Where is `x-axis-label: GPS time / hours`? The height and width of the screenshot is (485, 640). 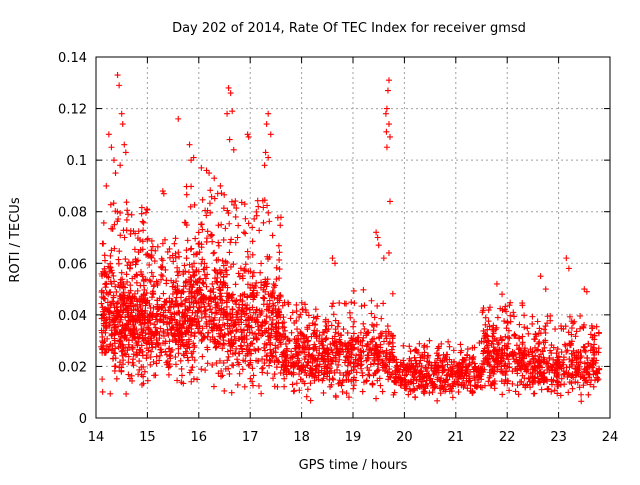 x-axis-label: GPS time / hours is located at coordinates (353, 465).